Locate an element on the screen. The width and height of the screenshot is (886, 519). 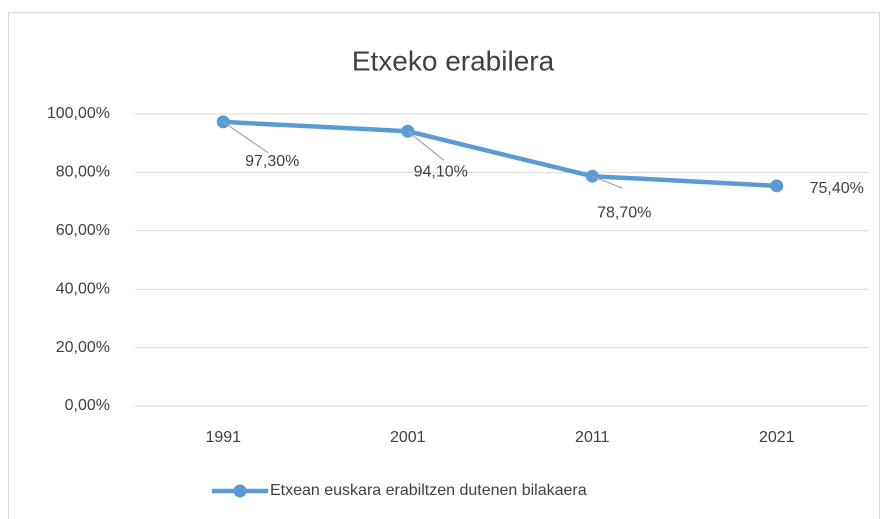
chart-title: Etxeko erabilera is located at coordinates (453, 60).